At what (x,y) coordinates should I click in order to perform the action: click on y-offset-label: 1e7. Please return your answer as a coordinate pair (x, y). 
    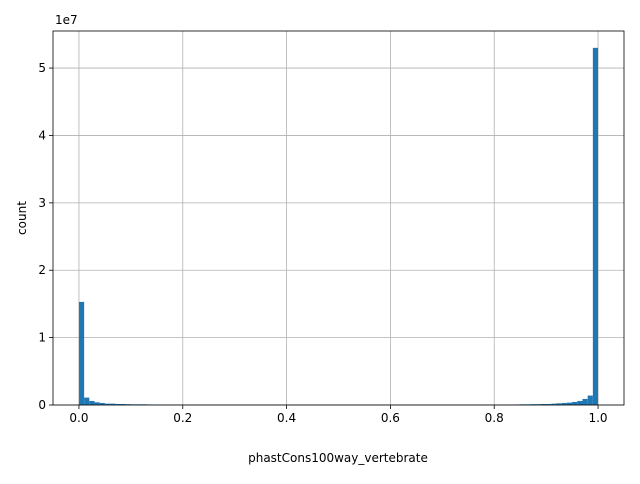
    Looking at the image, I should click on (66, 20).